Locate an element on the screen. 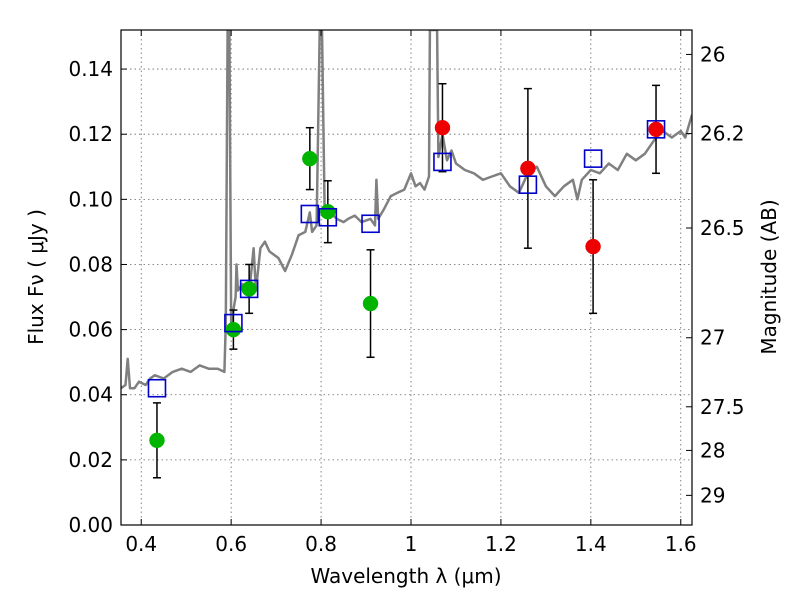 This screenshot has width=800, height=600. x-tick-label: 0.4 is located at coordinates (141, 544).